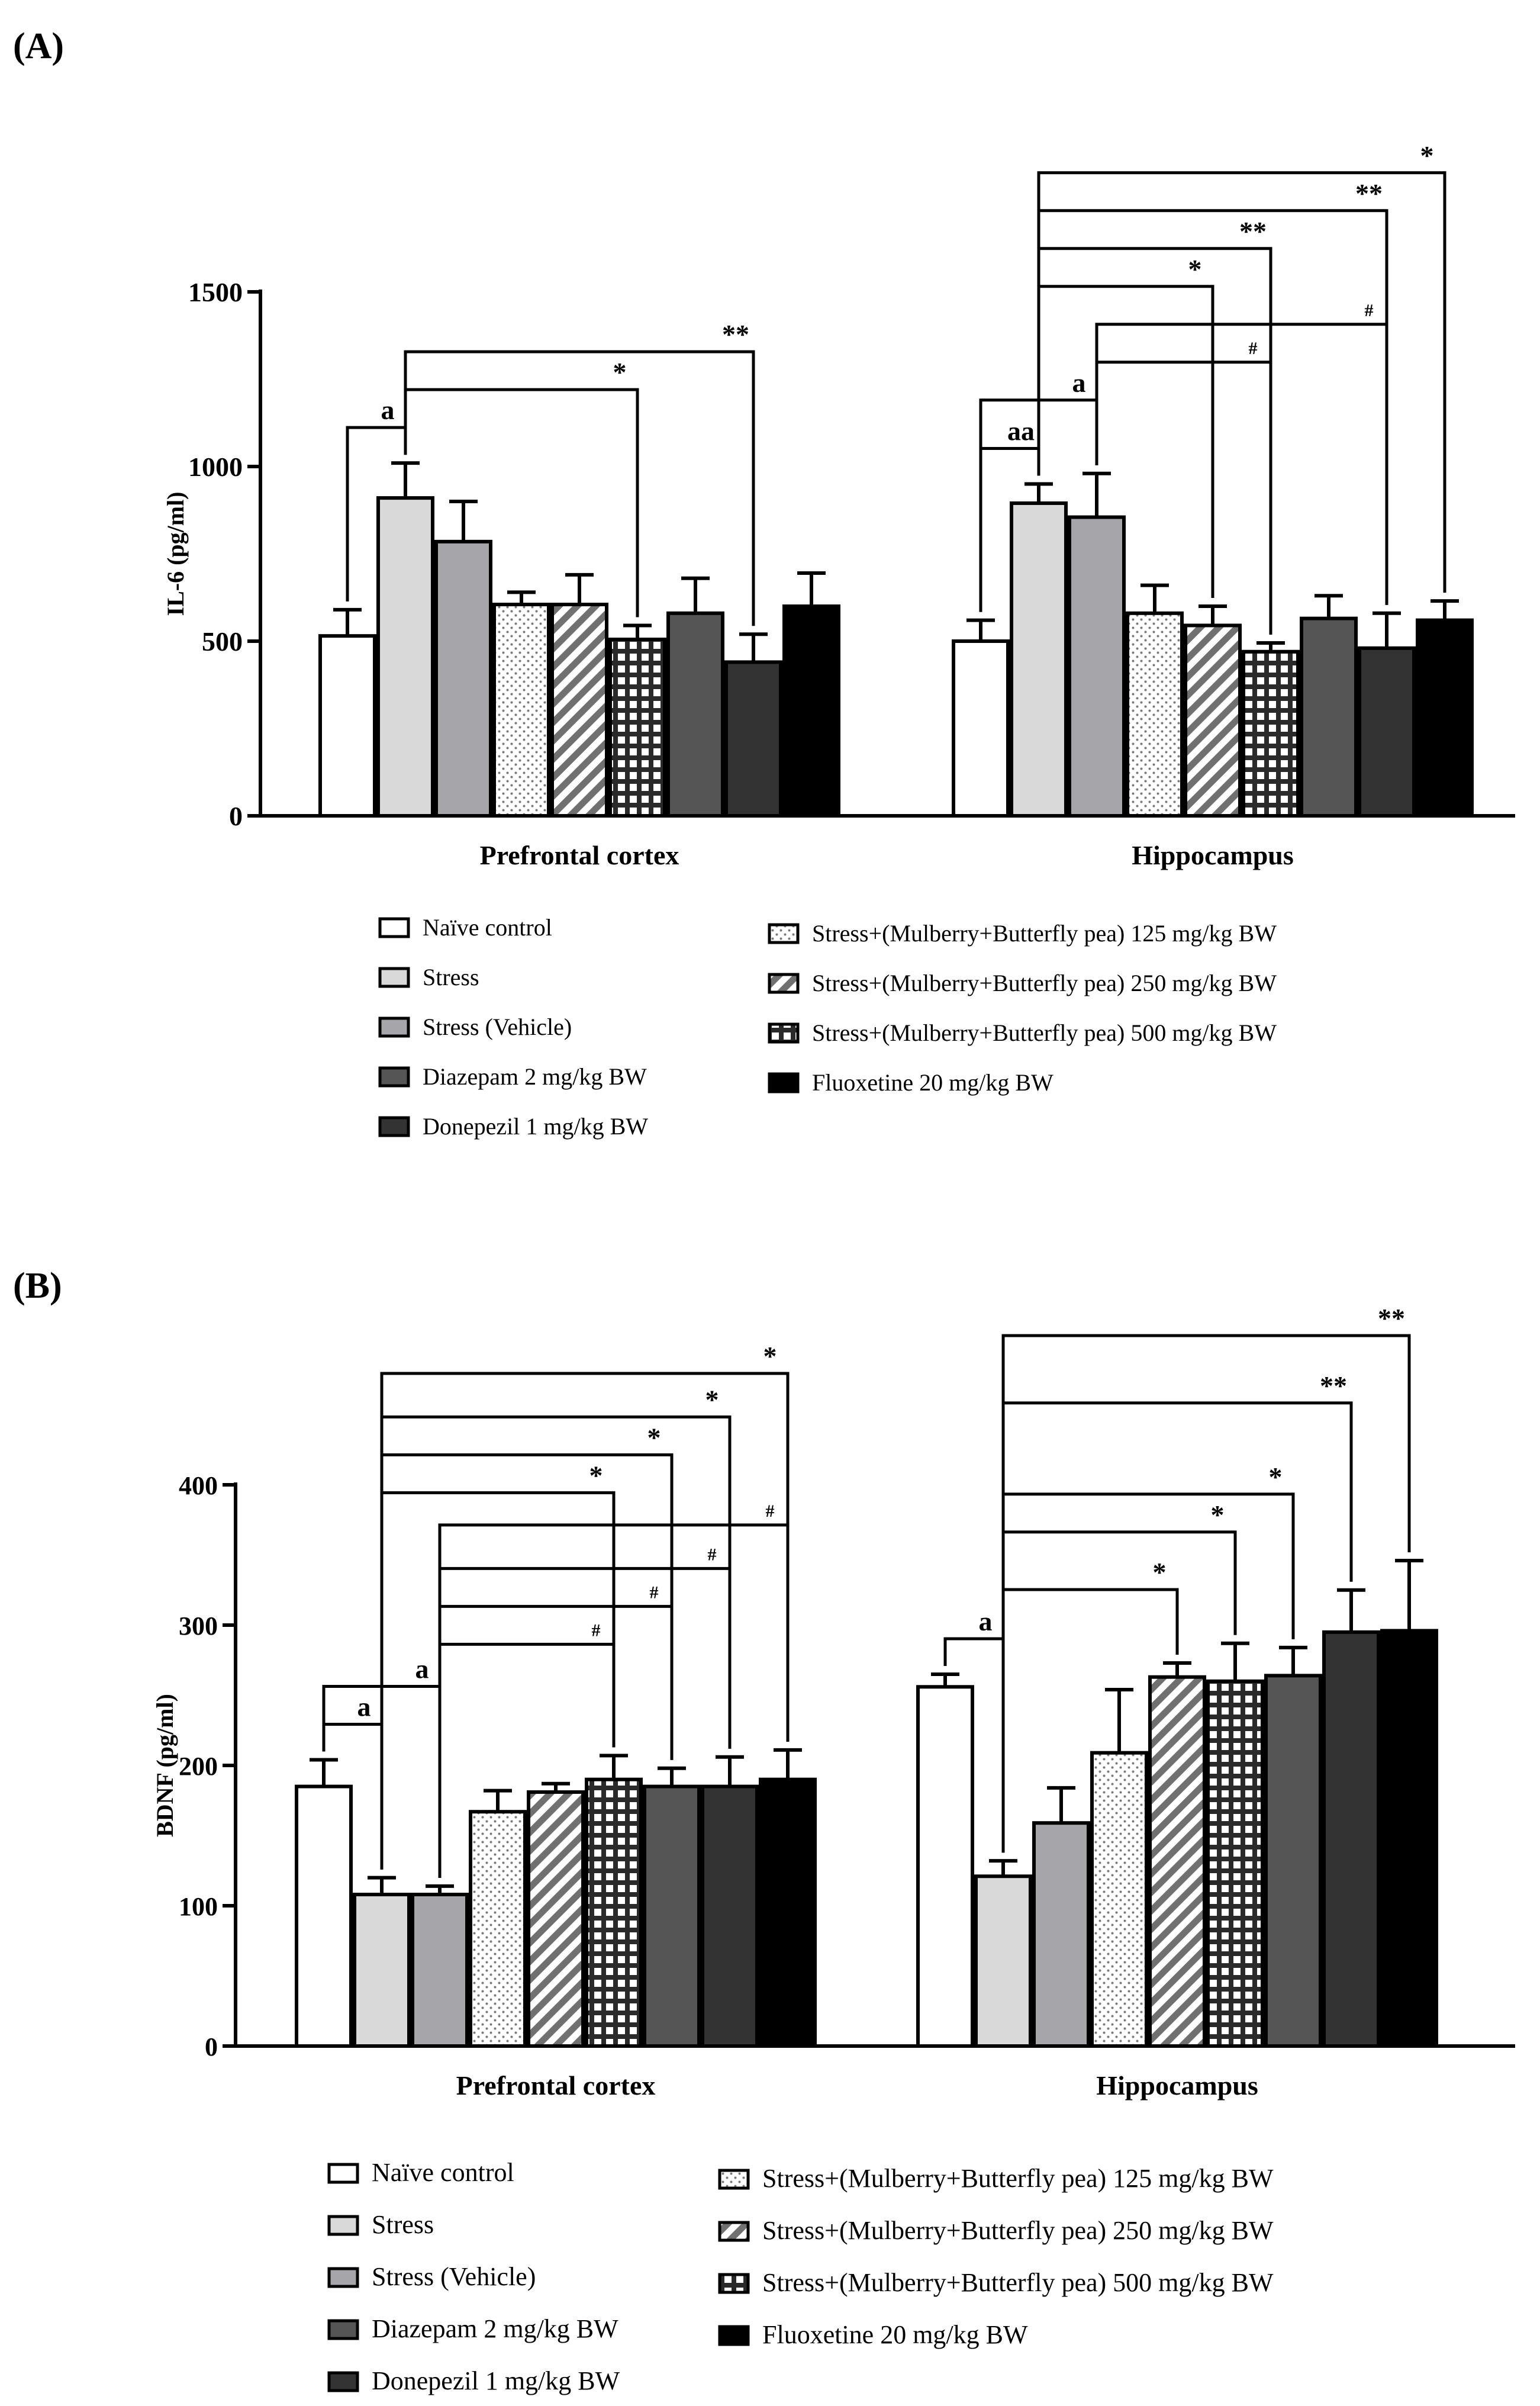 The width and height of the screenshot is (1540, 2406). I want to click on y-tick-label: 100, so click(199, 1906).